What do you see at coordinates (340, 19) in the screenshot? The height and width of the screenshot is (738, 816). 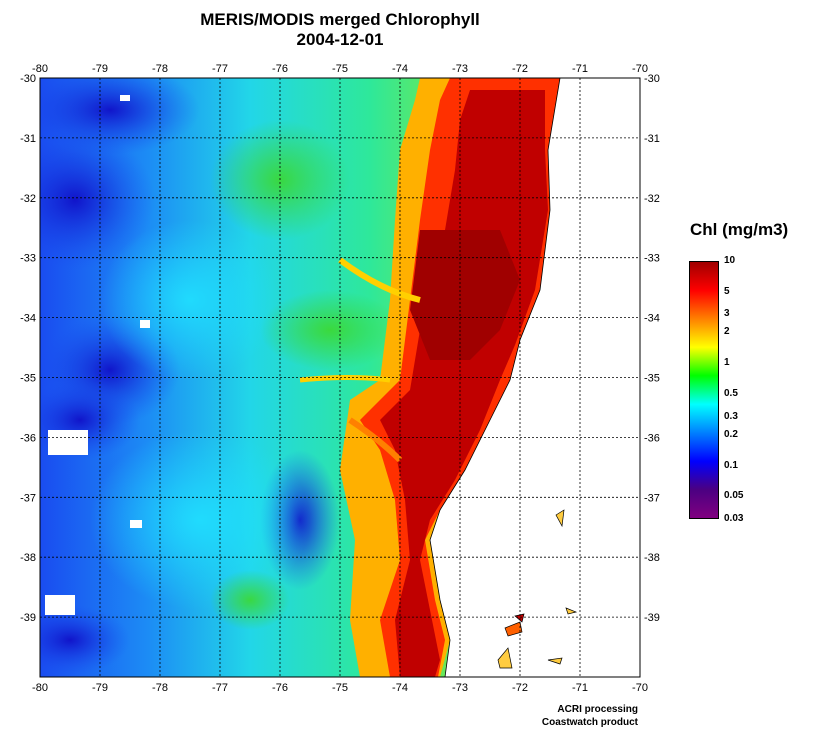 I see `map-title: MERIS/MODIS merged Chlorophyll` at bounding box center [340, 19].